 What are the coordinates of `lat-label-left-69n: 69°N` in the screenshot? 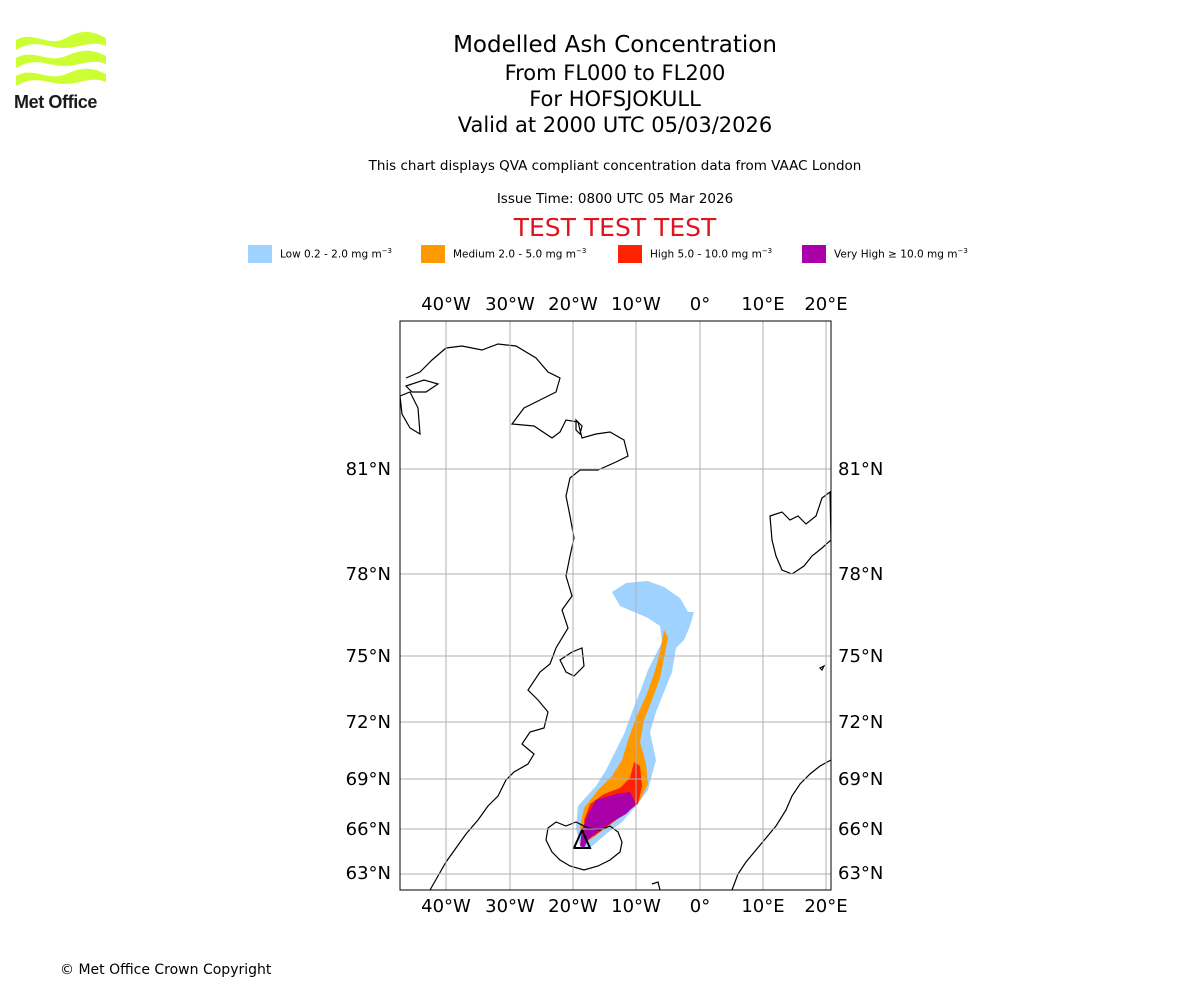 It's located at (368, 779).